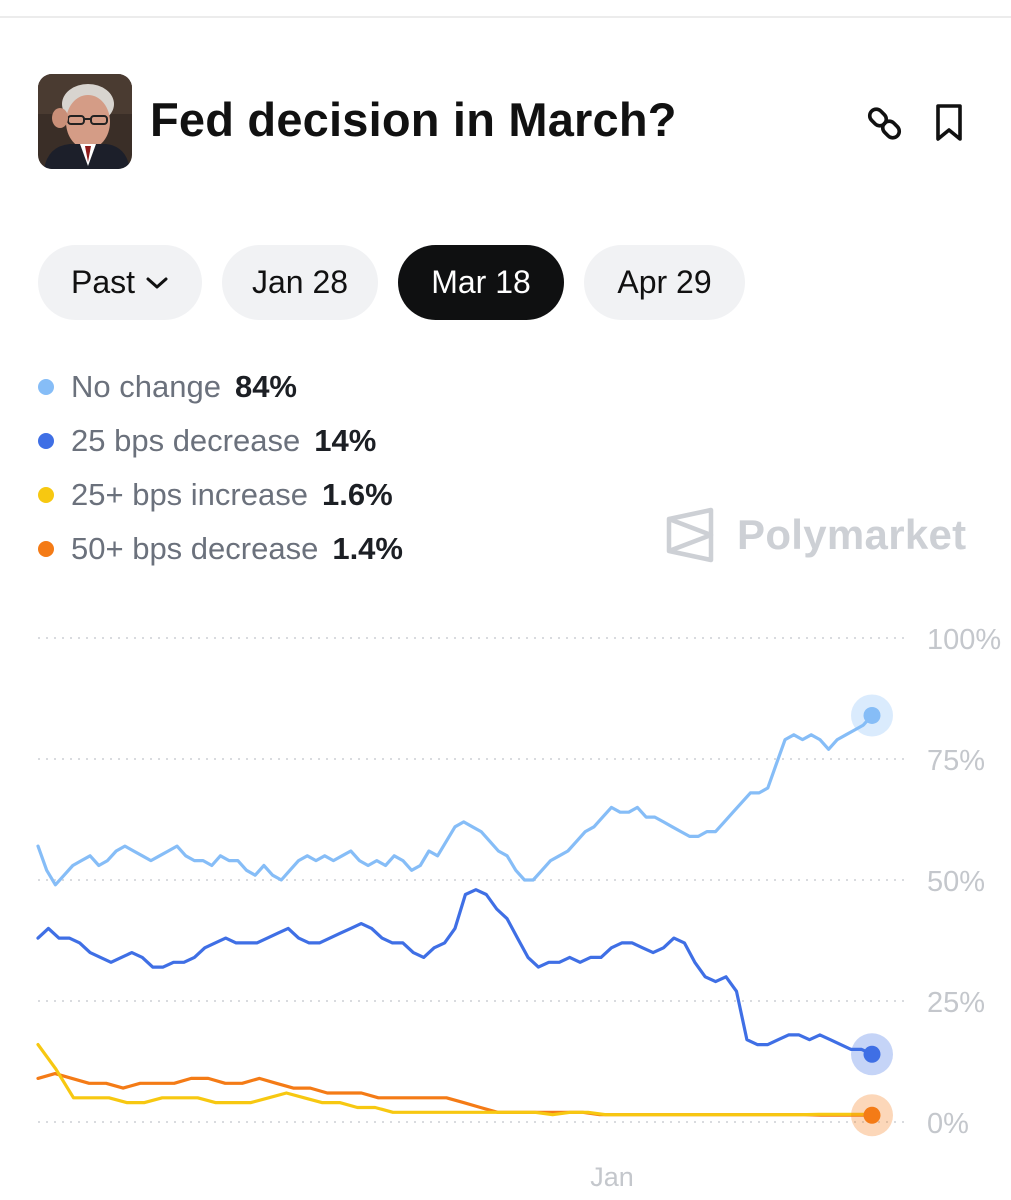 Image resolution: width=1011 pixels, height=1200 pixels. I want to click on tab-label: Past, so click(103, 282).